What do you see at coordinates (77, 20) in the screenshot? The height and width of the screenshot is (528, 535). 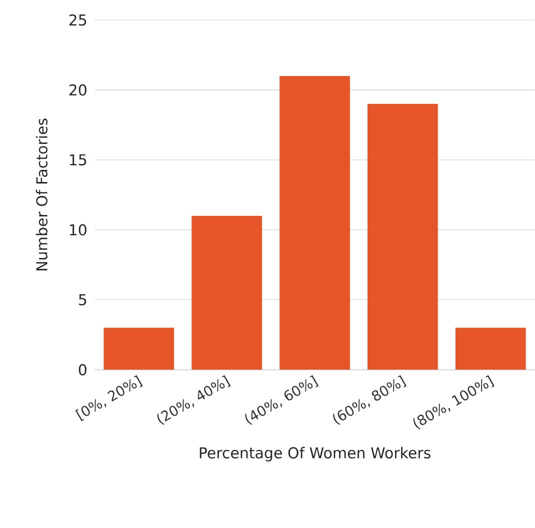 I see `y-tick-label: 25` at bounding box center [77, 20].